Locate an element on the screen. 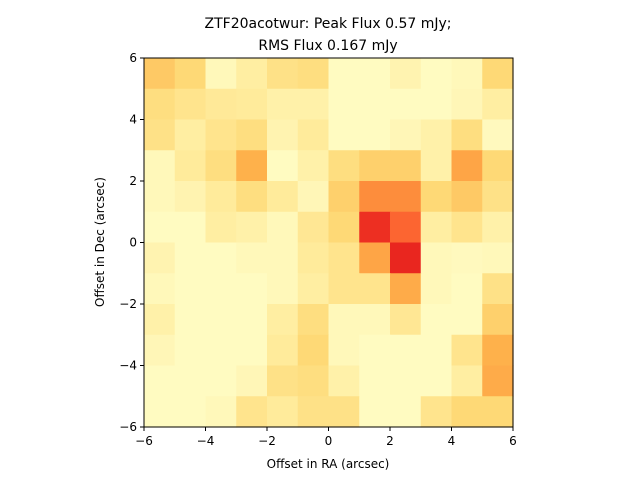  y-tick-label: 6 is located at coordinates (133, 58).